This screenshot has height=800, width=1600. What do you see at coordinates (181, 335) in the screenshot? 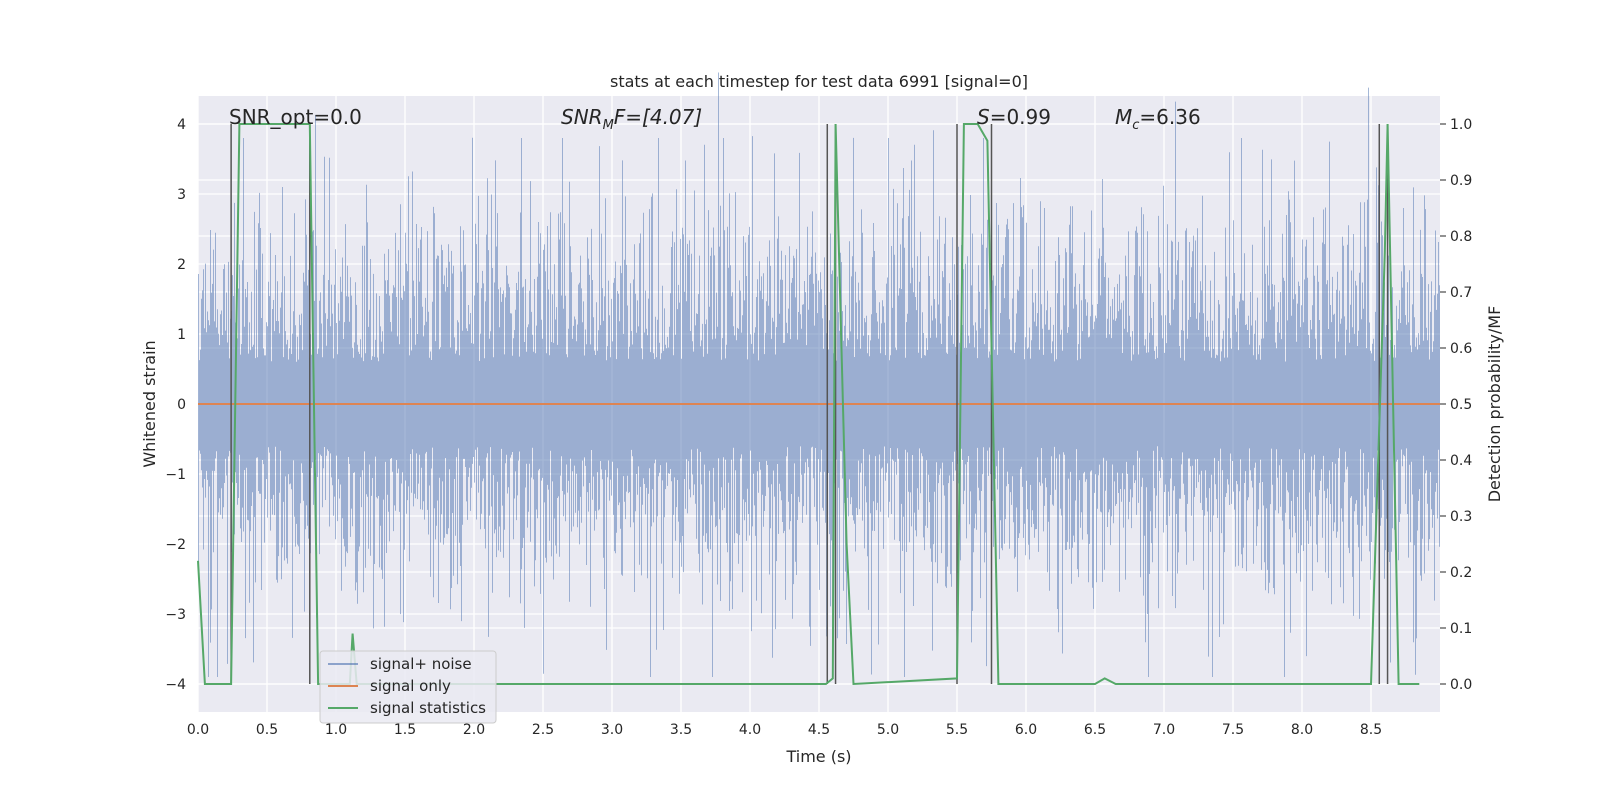
I see `y-tick-label-left: 1` at bounding box center [181, 335].